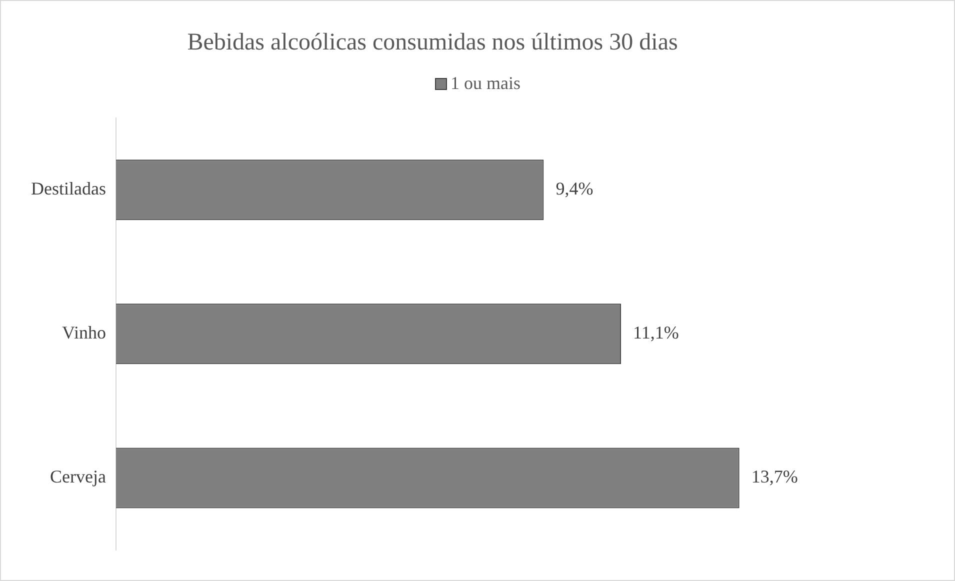 Image resolution: width=955 pixels, height=581 pixels. I want to click on chart-title: Bebidas alcoólicas consumidas nos últimos 30 dias, so click(432, 43).